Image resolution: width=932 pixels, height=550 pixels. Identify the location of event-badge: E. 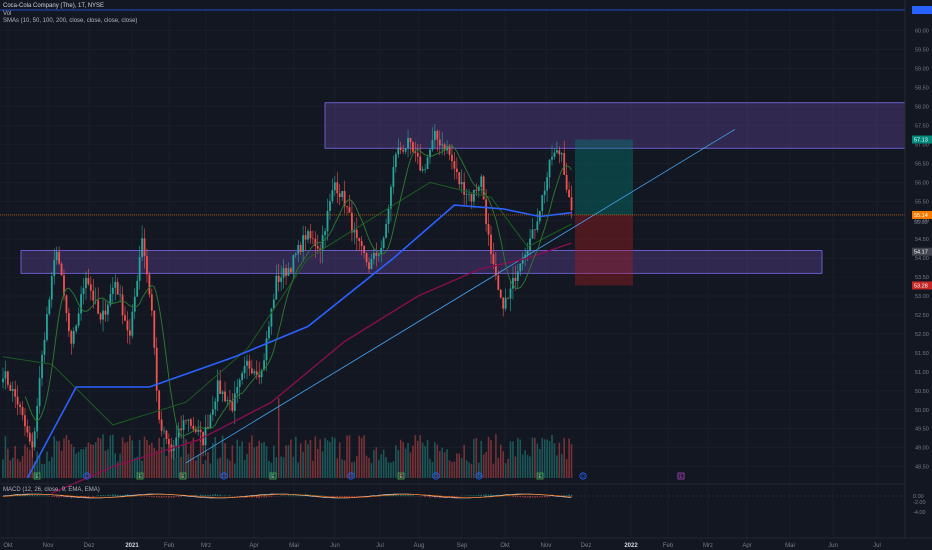
(37, 476).